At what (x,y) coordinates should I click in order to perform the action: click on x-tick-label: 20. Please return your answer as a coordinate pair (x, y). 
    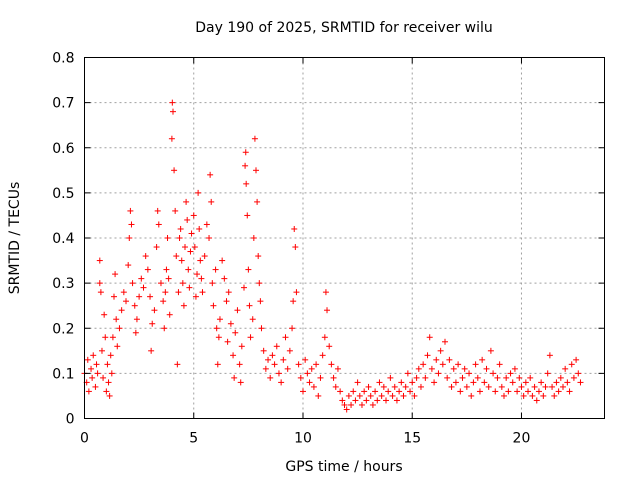
    Looking at the image, I should click on (522, 439).